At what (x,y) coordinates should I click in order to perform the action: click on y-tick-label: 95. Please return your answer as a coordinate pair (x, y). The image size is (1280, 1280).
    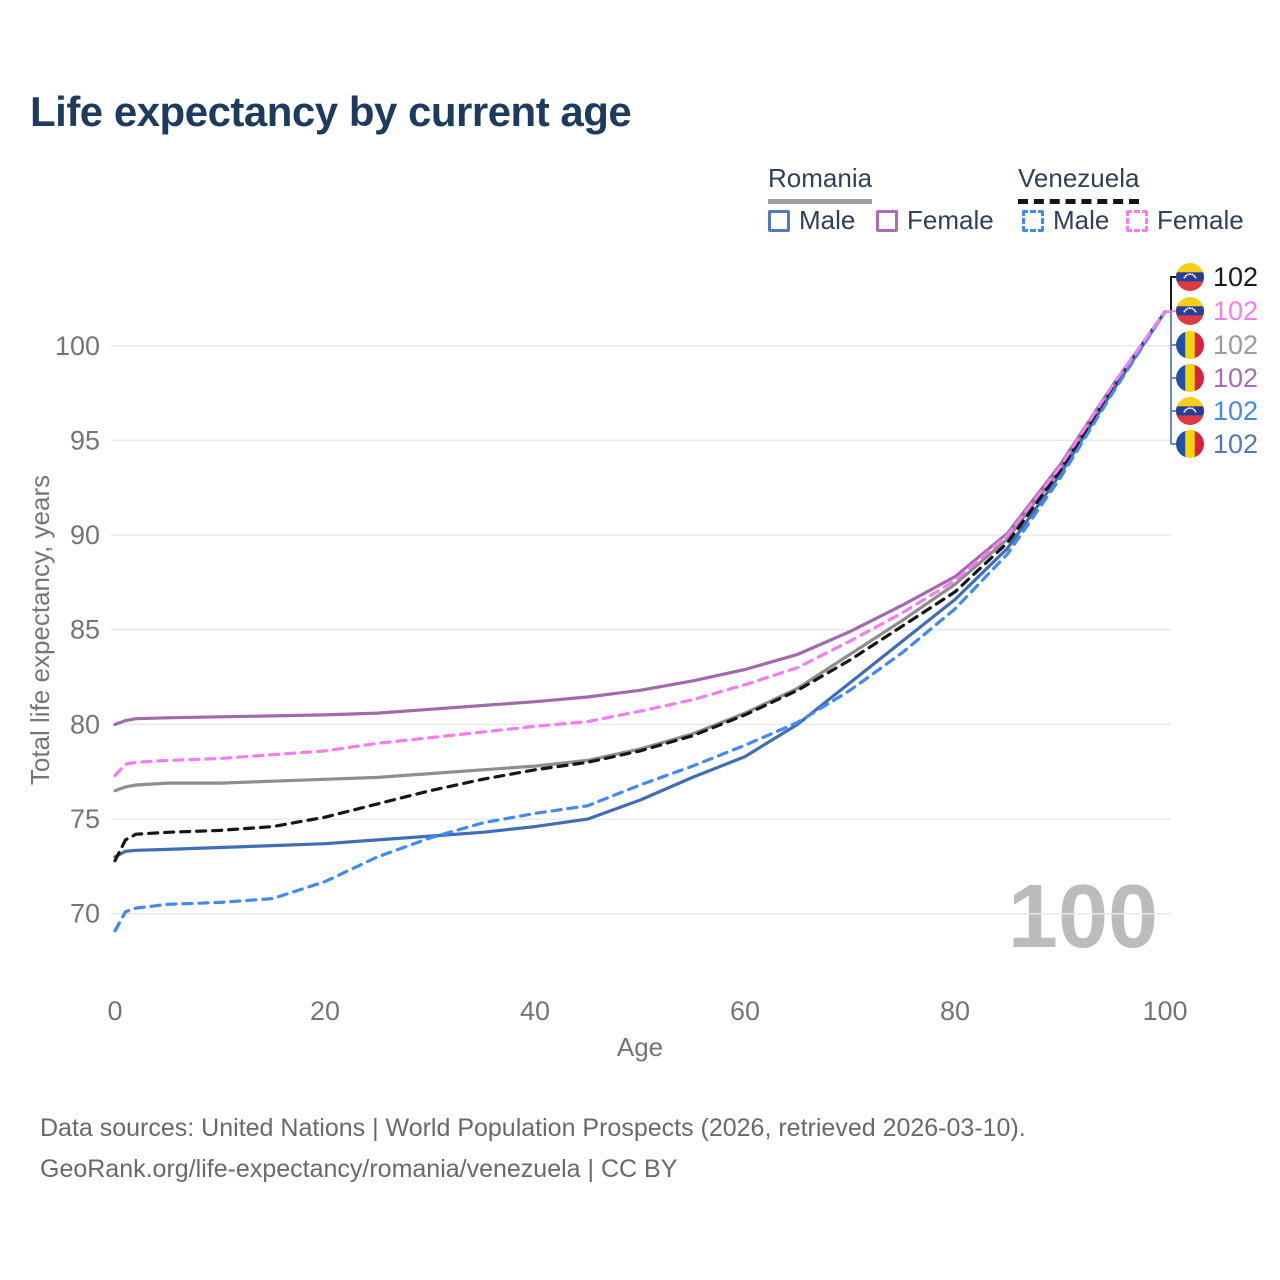
    Looking at the image, I should click on (85, 440).